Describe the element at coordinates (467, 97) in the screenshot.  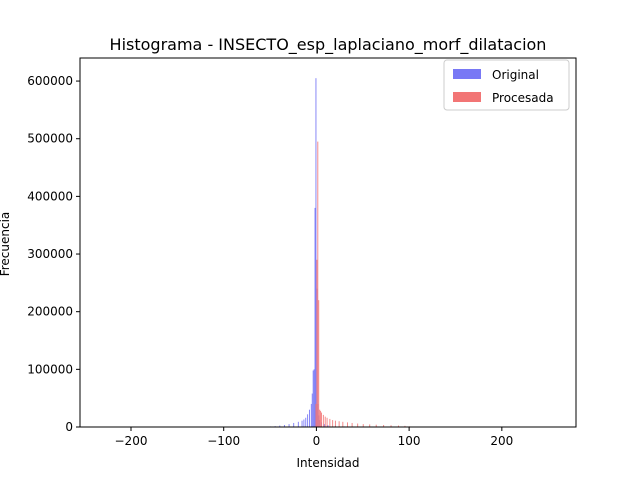
I see `legend-swatch-procesada` at that location.